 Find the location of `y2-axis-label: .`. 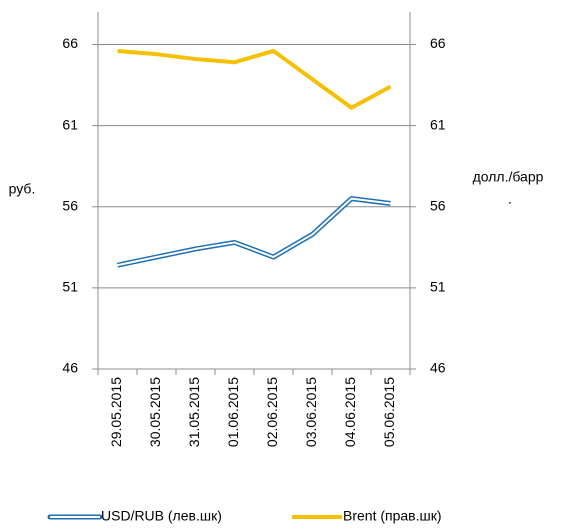

y2-axis-label: . is located at coordinates (510, 199).